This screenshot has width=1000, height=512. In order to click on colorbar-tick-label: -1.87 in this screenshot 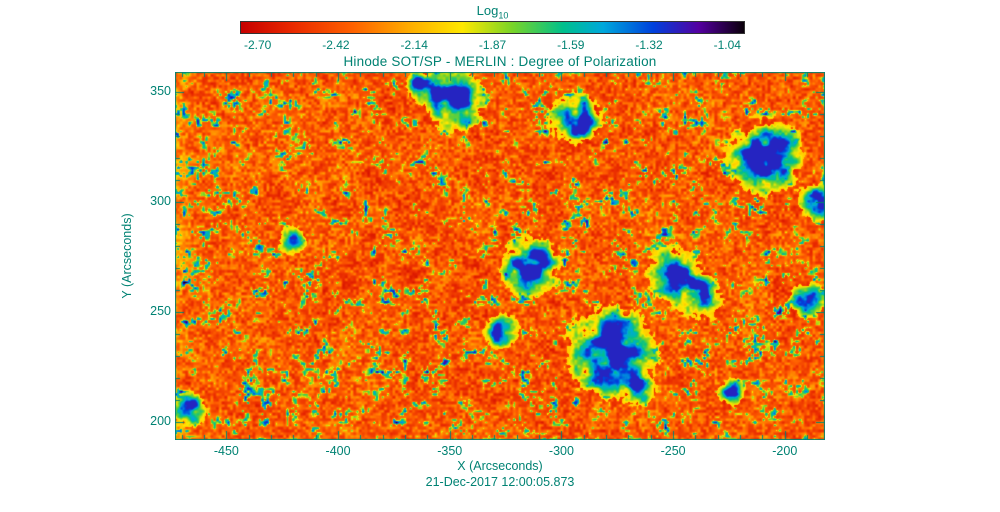, I will do `click(492, 45)`.